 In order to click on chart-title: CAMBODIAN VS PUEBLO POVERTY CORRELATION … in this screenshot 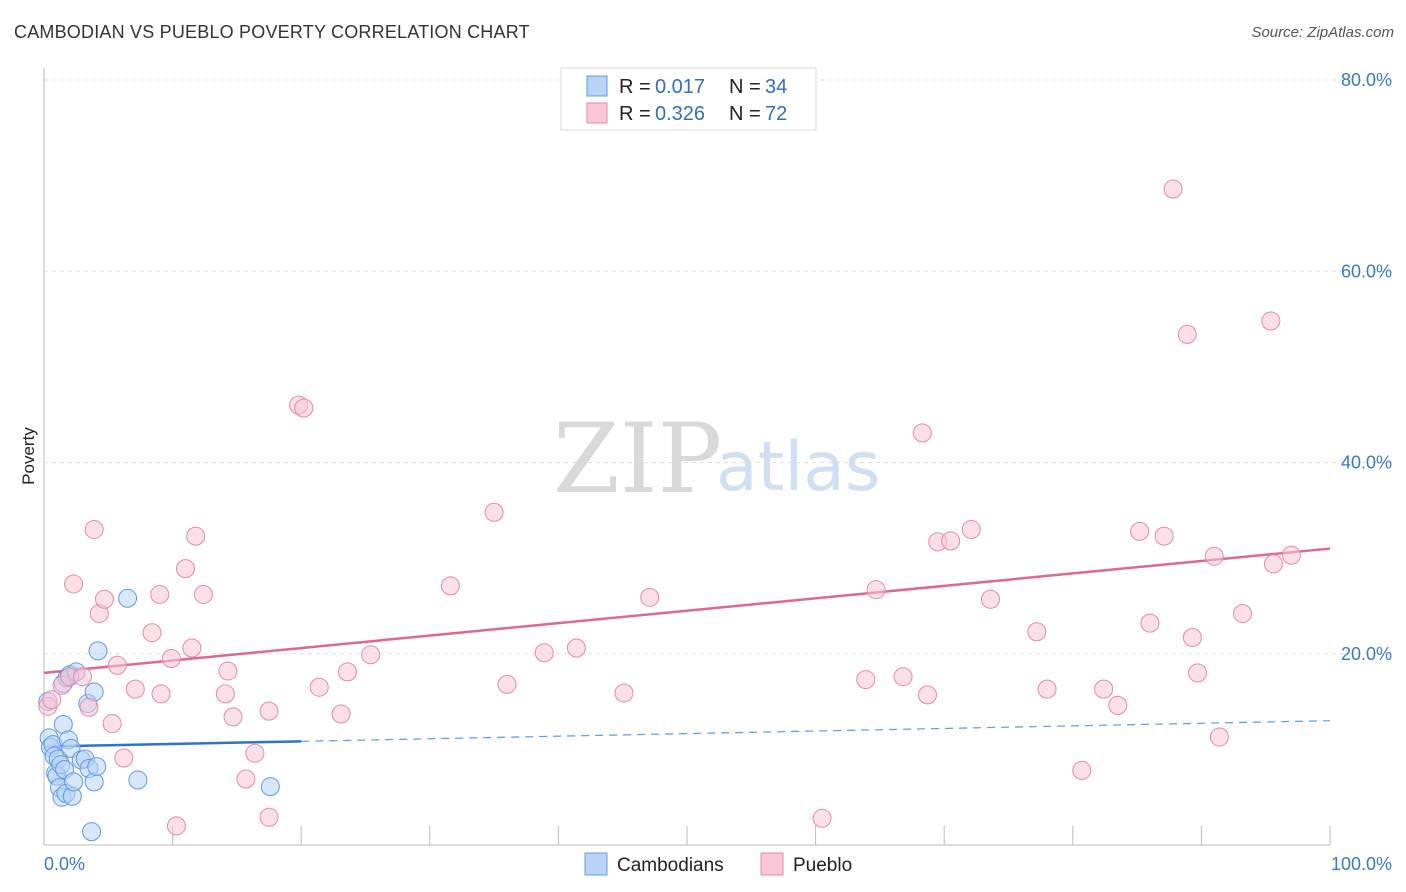, I will do `click(272, 32)`.